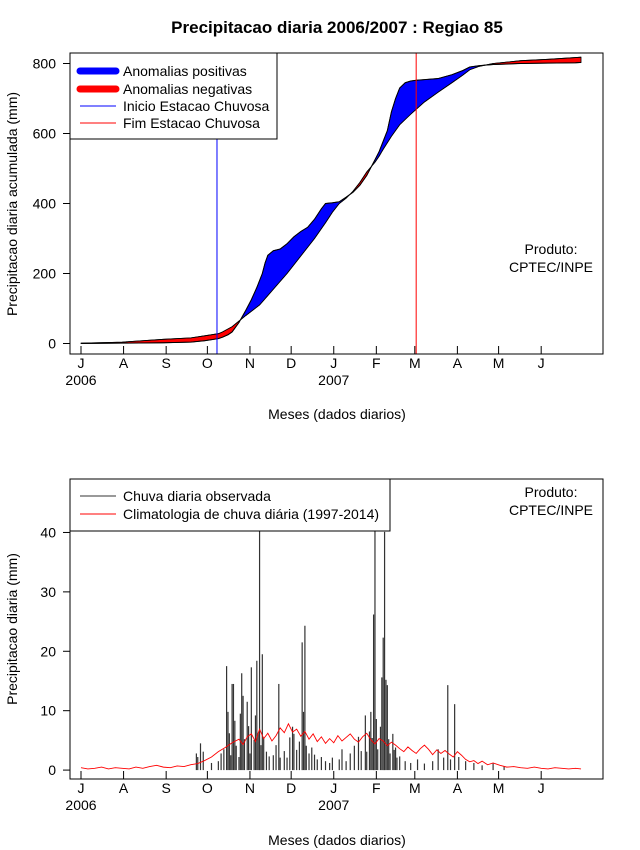  What do you see at coordinates (45, 204) in the screenshot?
I see `y-tick-label-2: 400` at bounding box center [45, 204].